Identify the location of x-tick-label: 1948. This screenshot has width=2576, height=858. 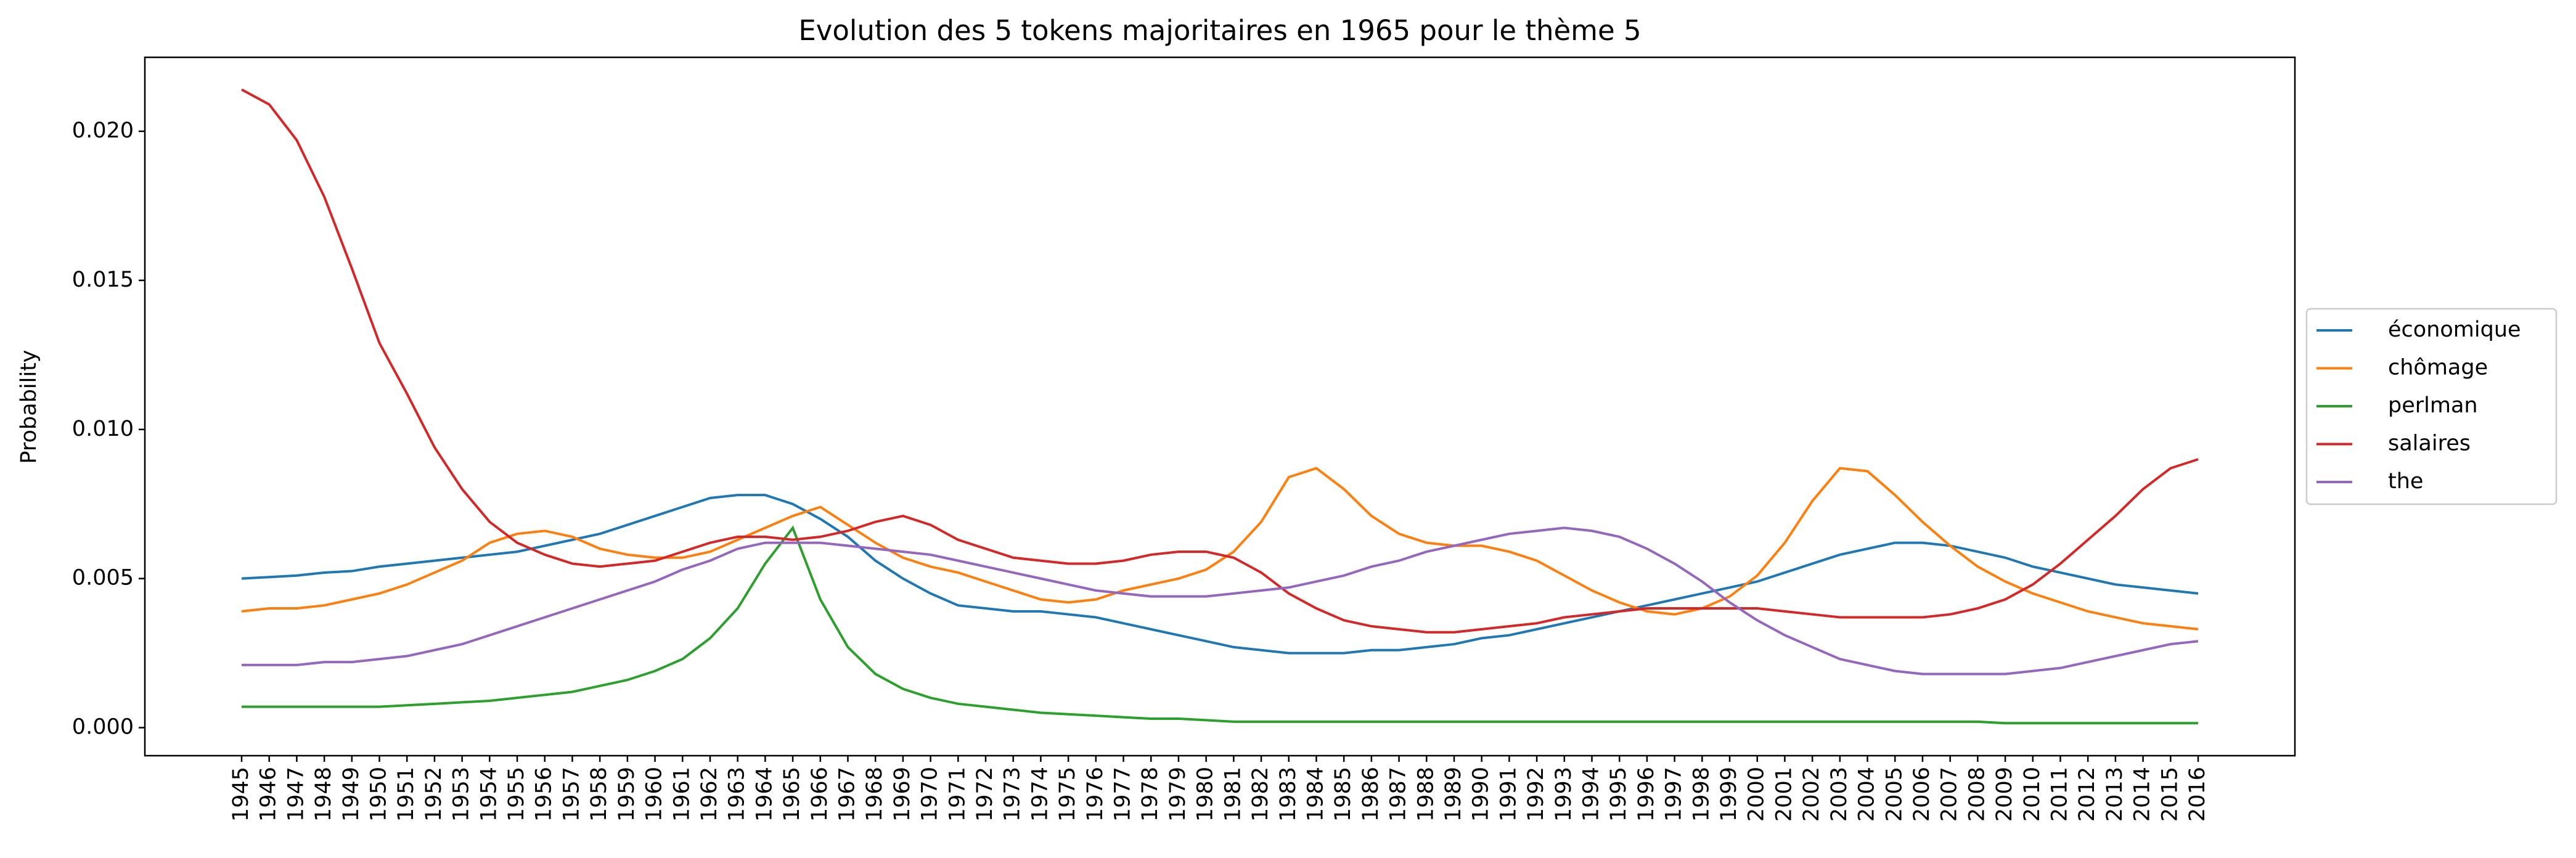
(323, 795).